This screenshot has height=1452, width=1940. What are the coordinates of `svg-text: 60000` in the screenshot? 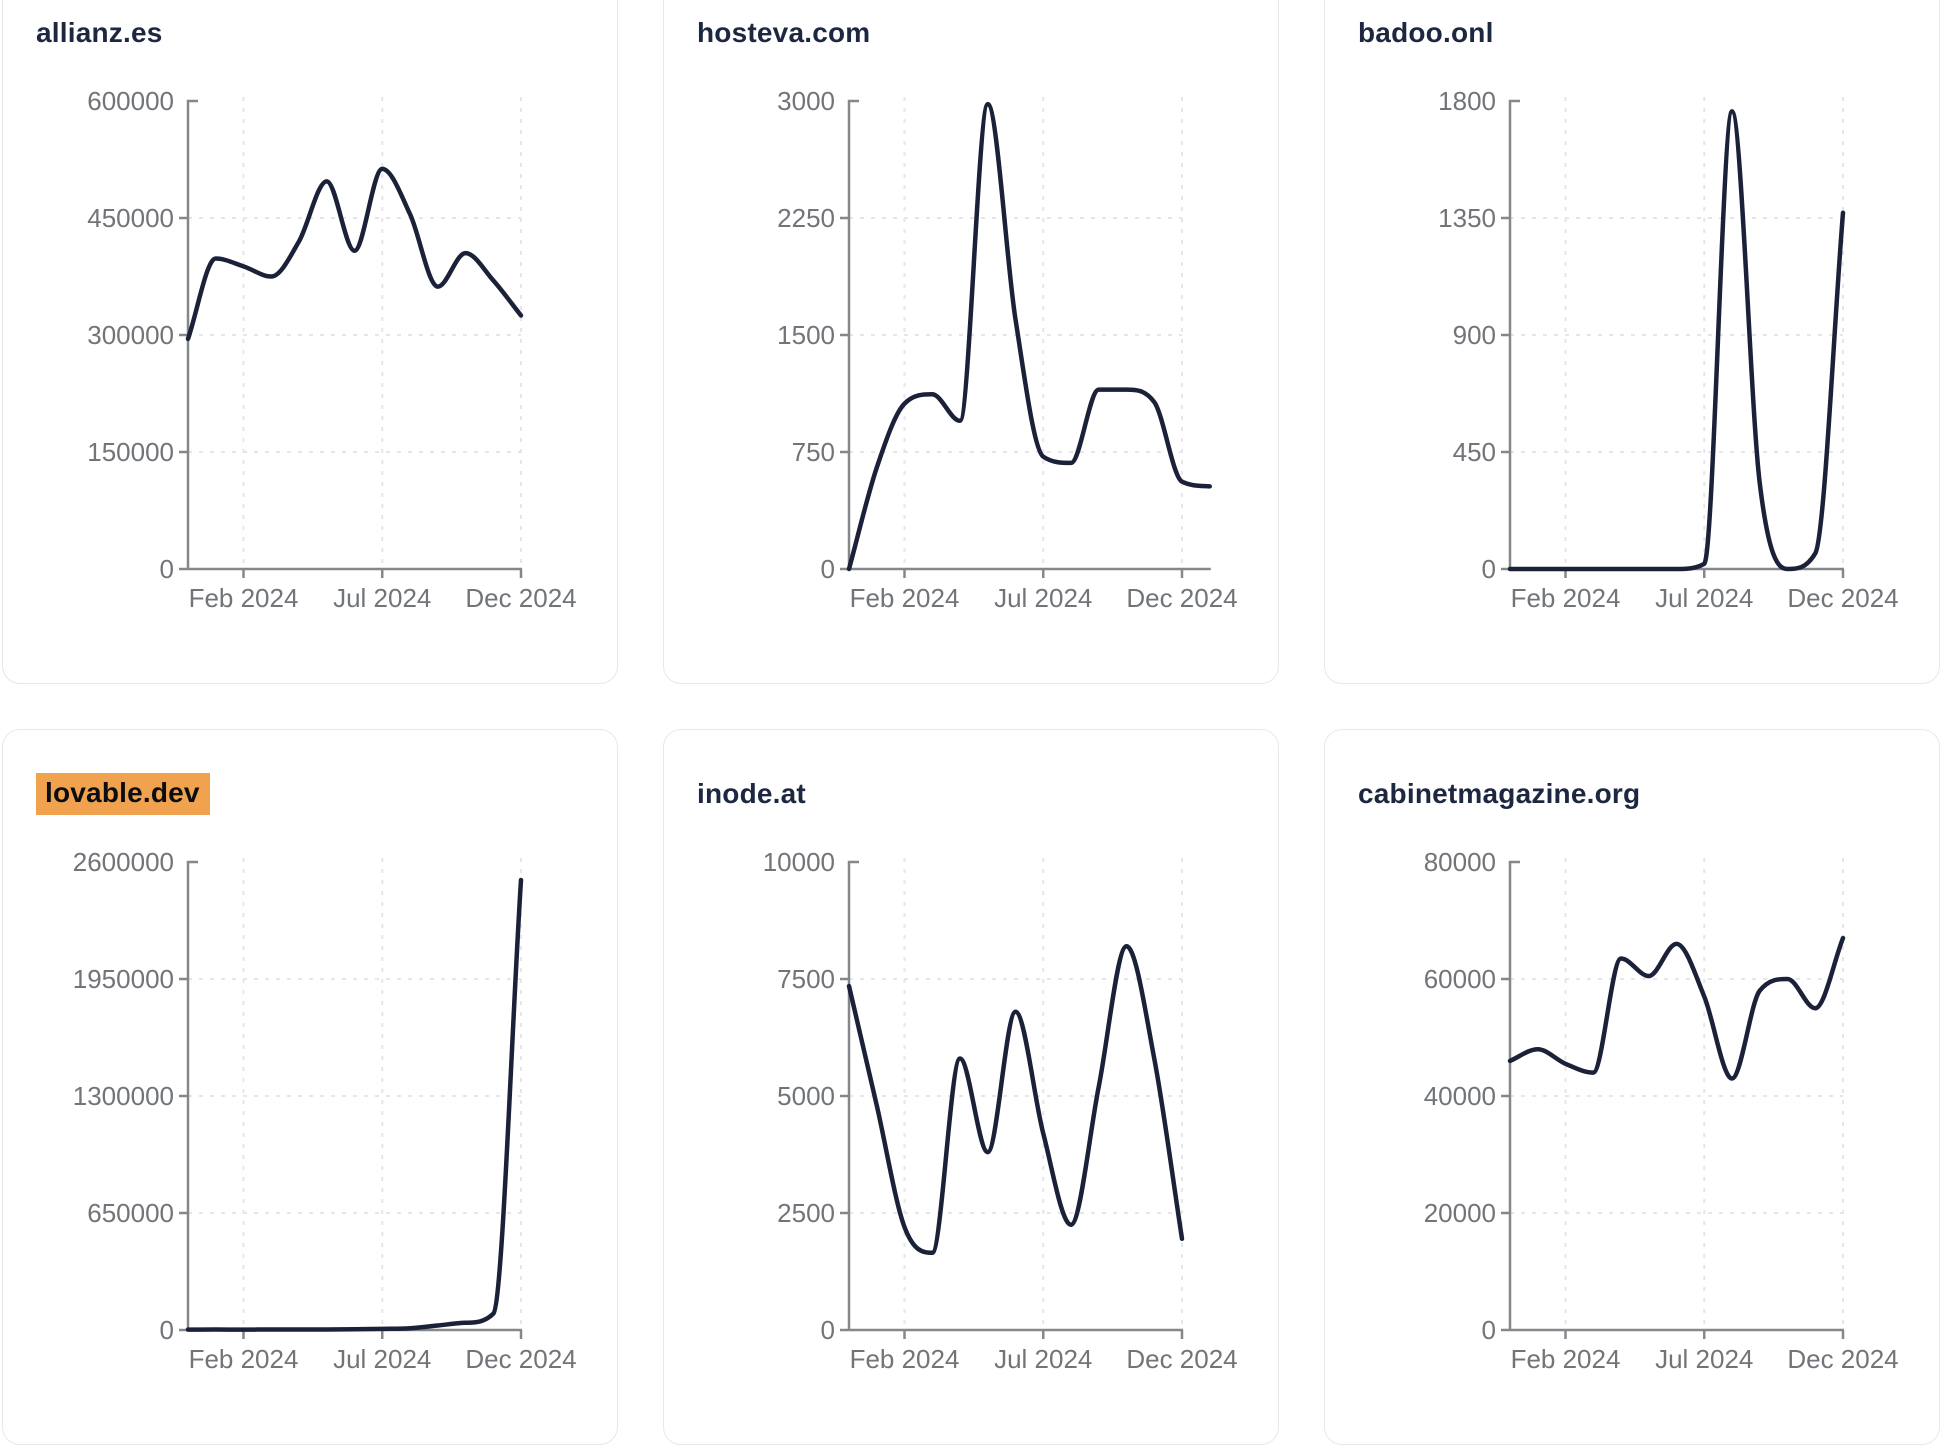 It's located at (1460, 979).